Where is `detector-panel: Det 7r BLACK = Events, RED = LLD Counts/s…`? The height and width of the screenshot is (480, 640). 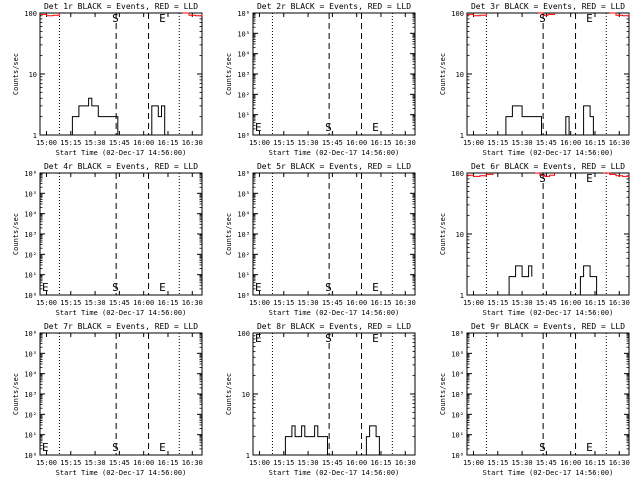 detector-panel: Det 7r BLACK = Events, RED = LLD Counts/s… is located at coordinates (107, 399).